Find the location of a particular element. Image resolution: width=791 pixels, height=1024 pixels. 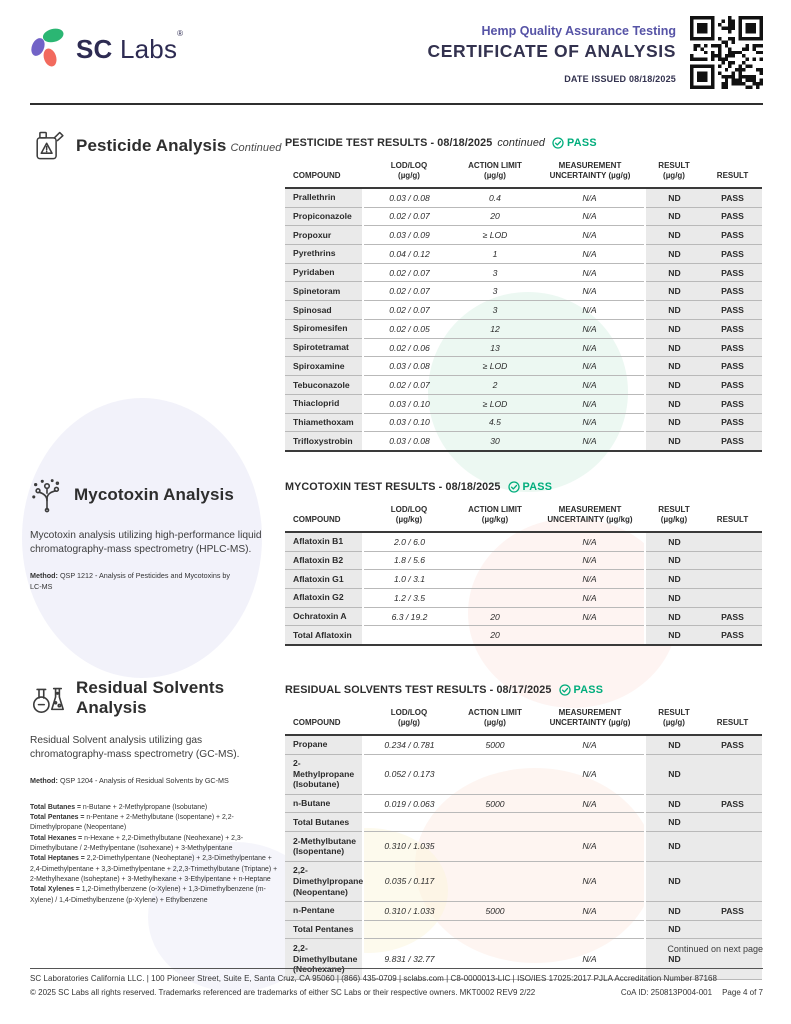

compound-cell: Aflatoxin B2 is located at coordinates (324, 561).